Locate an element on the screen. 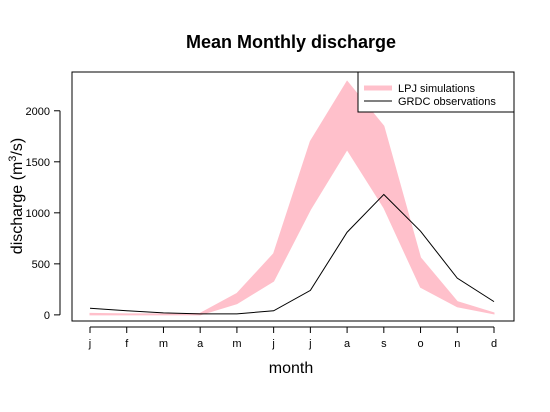 The height and width of the screenshot is (412, 550). x-tick-label: f is located at coordinates (127, 344).